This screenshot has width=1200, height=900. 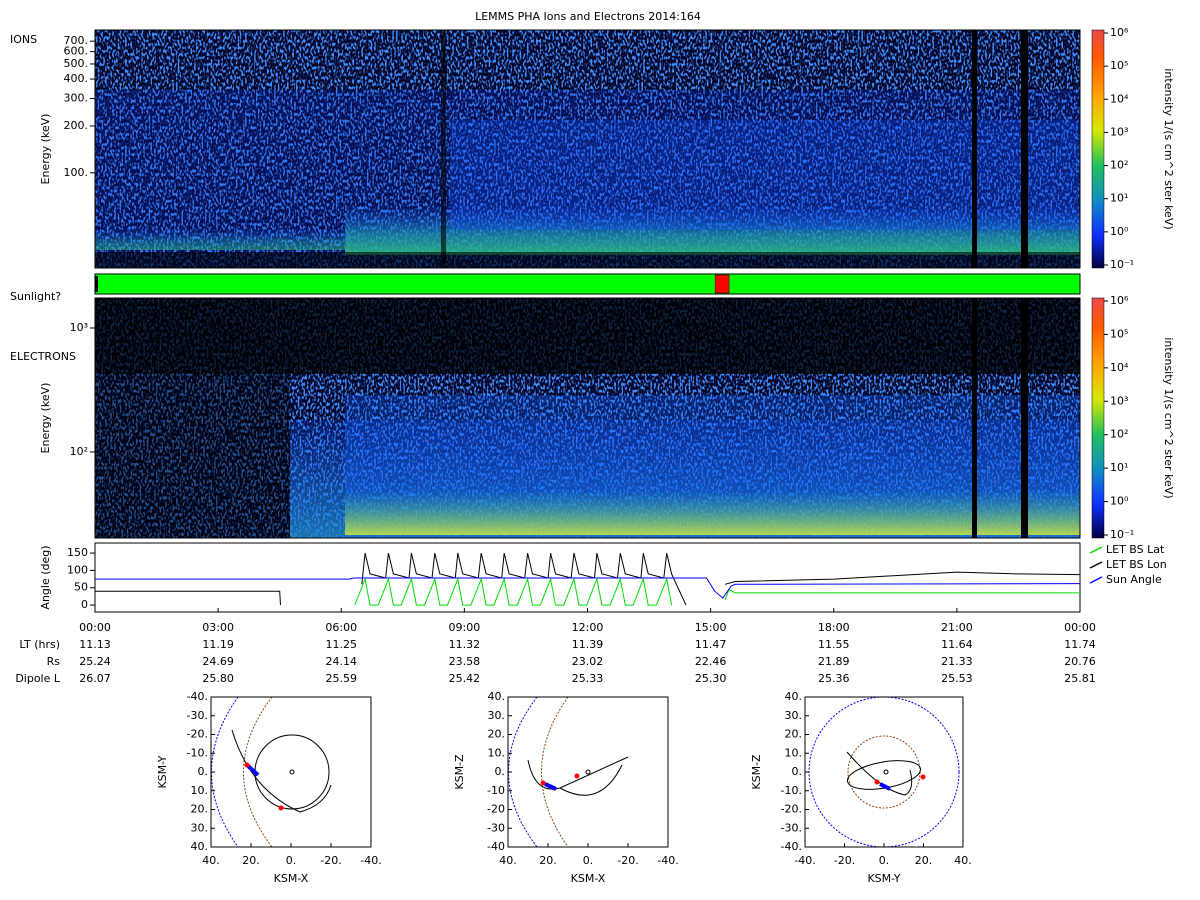 I want to click on sunlight-strip, so click(x=587, y=284).